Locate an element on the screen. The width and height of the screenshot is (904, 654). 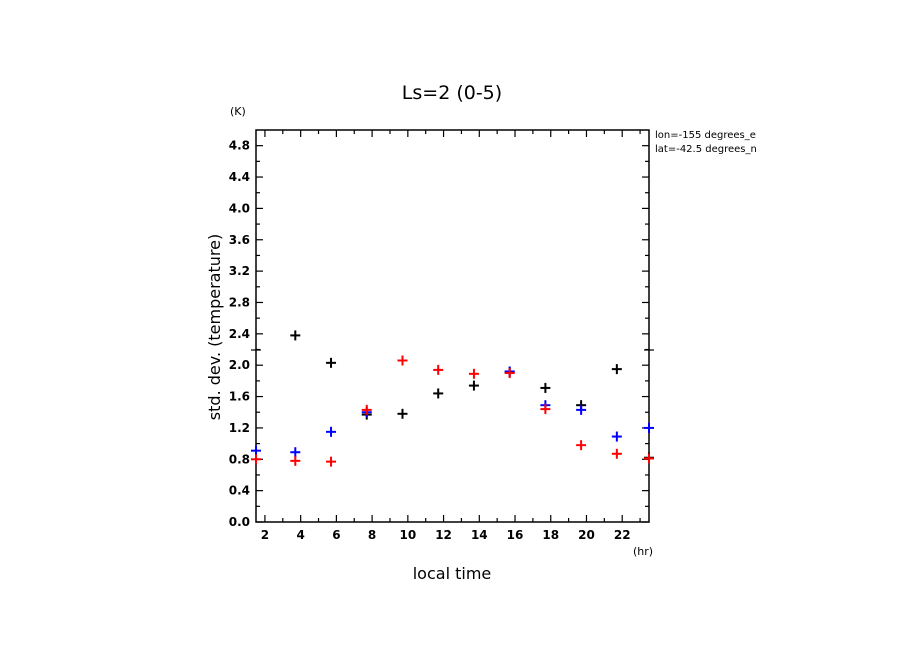
x-tick-label: 18 is located at coordinates (550, 535).